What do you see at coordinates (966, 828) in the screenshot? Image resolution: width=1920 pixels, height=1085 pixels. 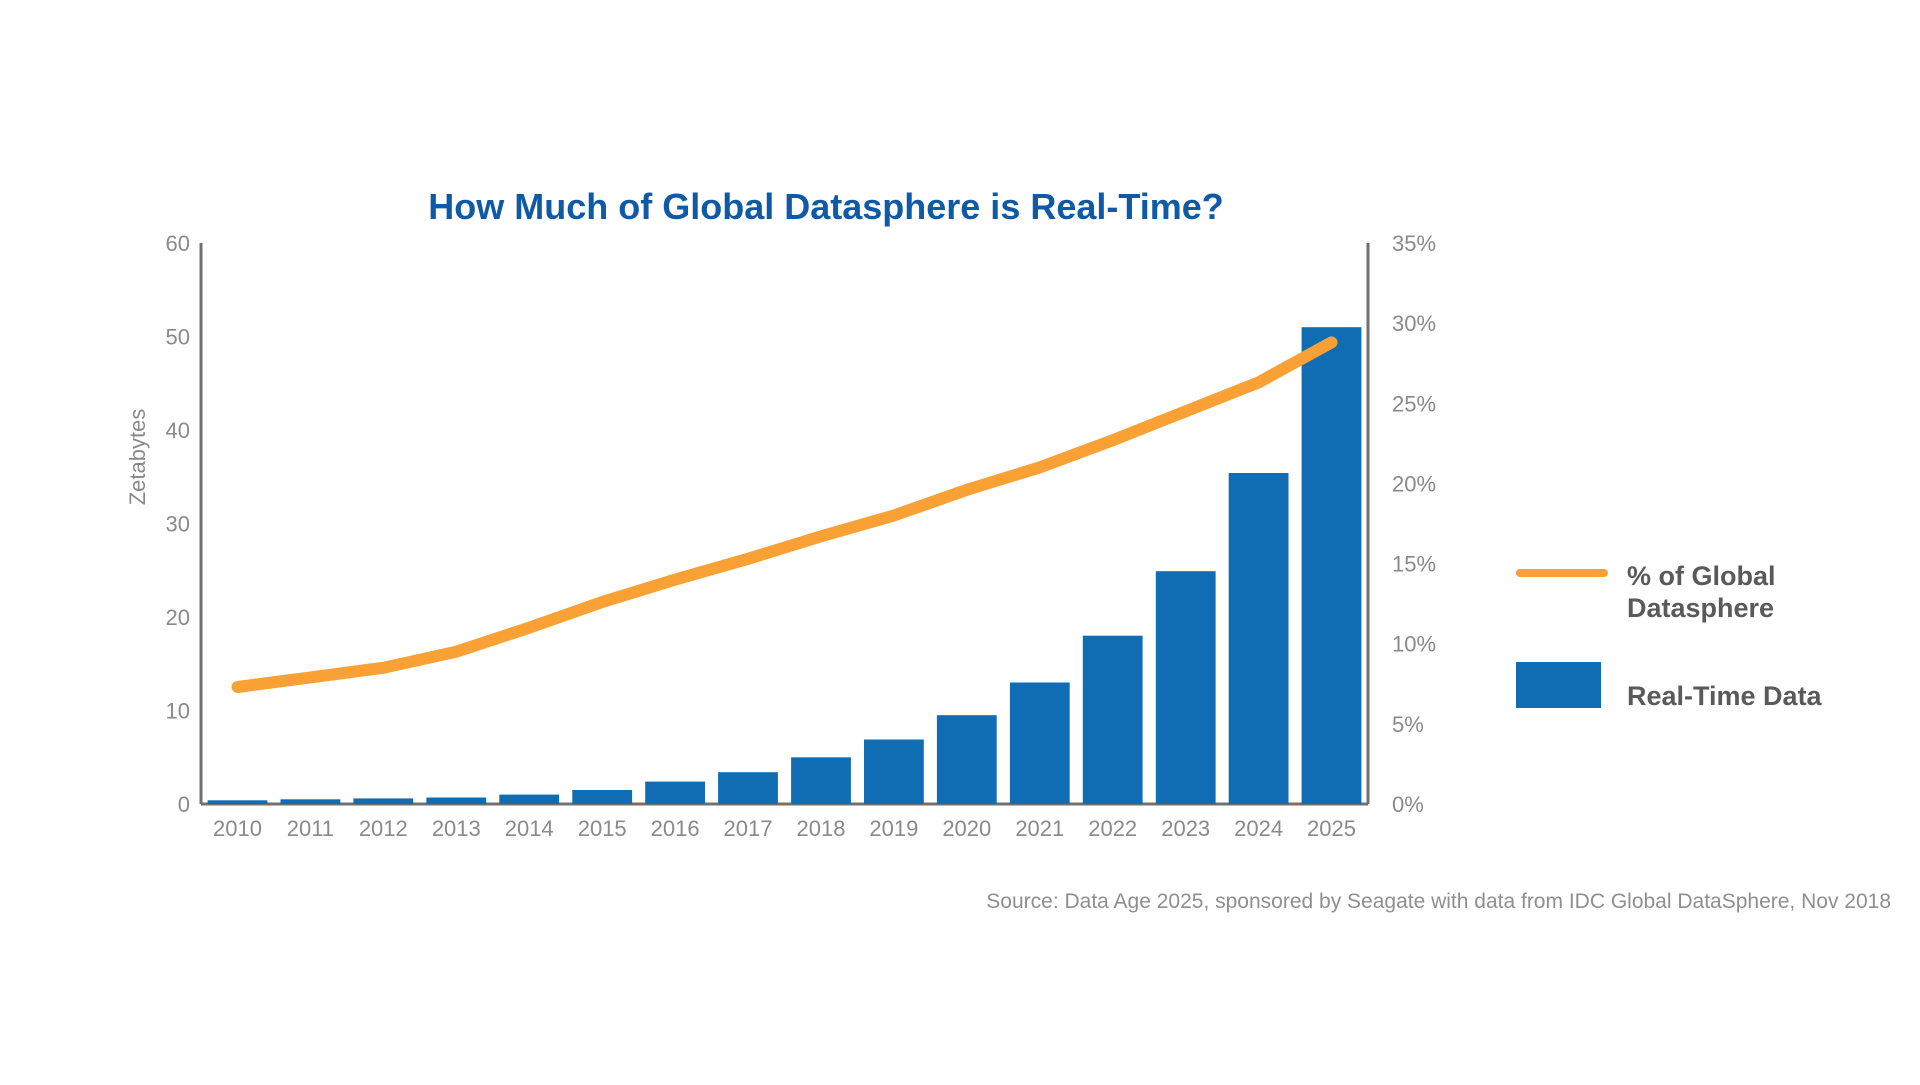 I see `x-tick-label-2020: 2020` at bounding box center [966, 828].